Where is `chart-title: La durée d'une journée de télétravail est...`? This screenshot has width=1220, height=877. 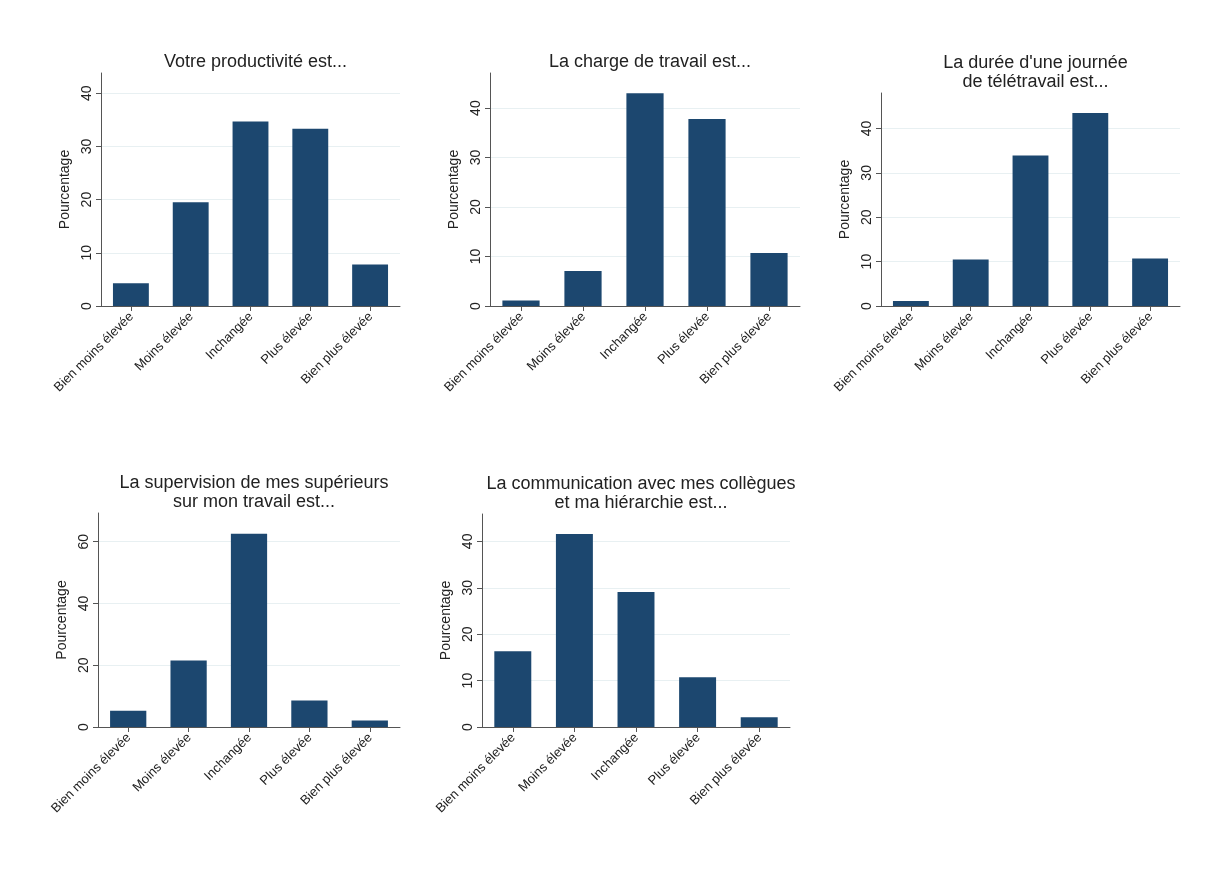 chart-title: La durée d'une journée de télétravail est... is located at coordinates (1035, 71).